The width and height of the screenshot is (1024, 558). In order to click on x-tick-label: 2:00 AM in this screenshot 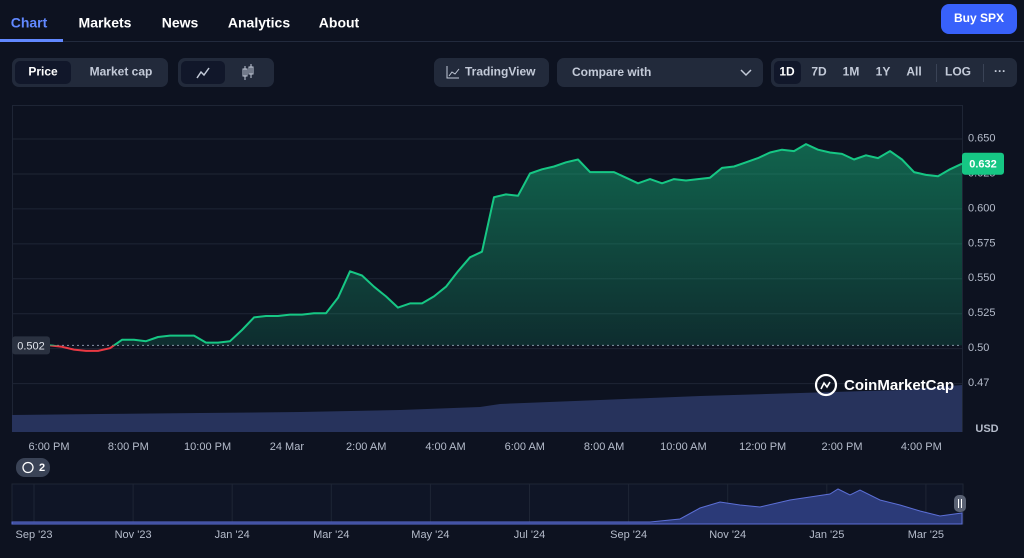, I will do `click(366, 447)`.